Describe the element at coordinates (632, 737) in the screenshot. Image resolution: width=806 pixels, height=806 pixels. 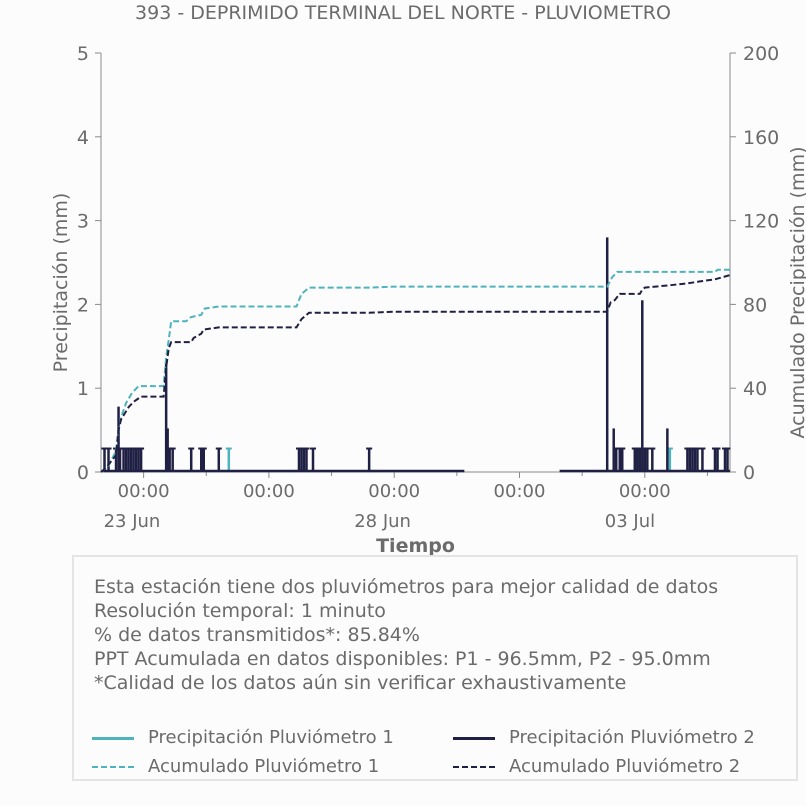
I see `legend-label-p2: Precipitación Pluviómetro 2` at that location.